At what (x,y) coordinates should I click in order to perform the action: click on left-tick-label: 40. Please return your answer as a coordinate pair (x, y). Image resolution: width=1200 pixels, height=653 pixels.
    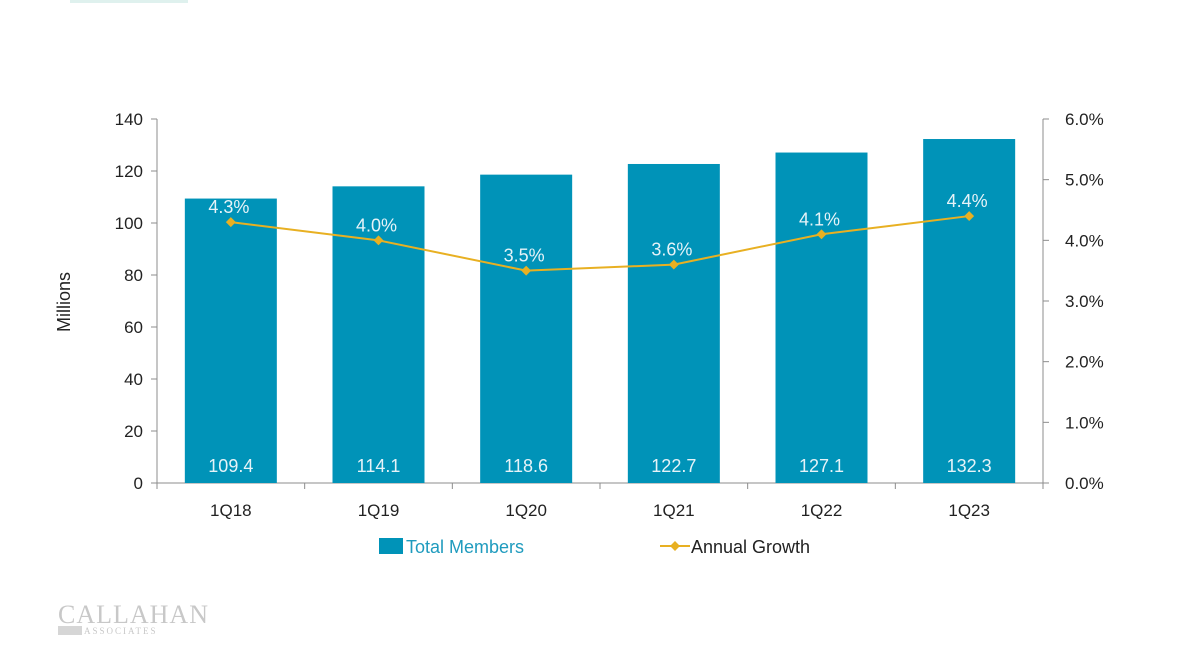
    Looking at the image, I should click on (133, 379).